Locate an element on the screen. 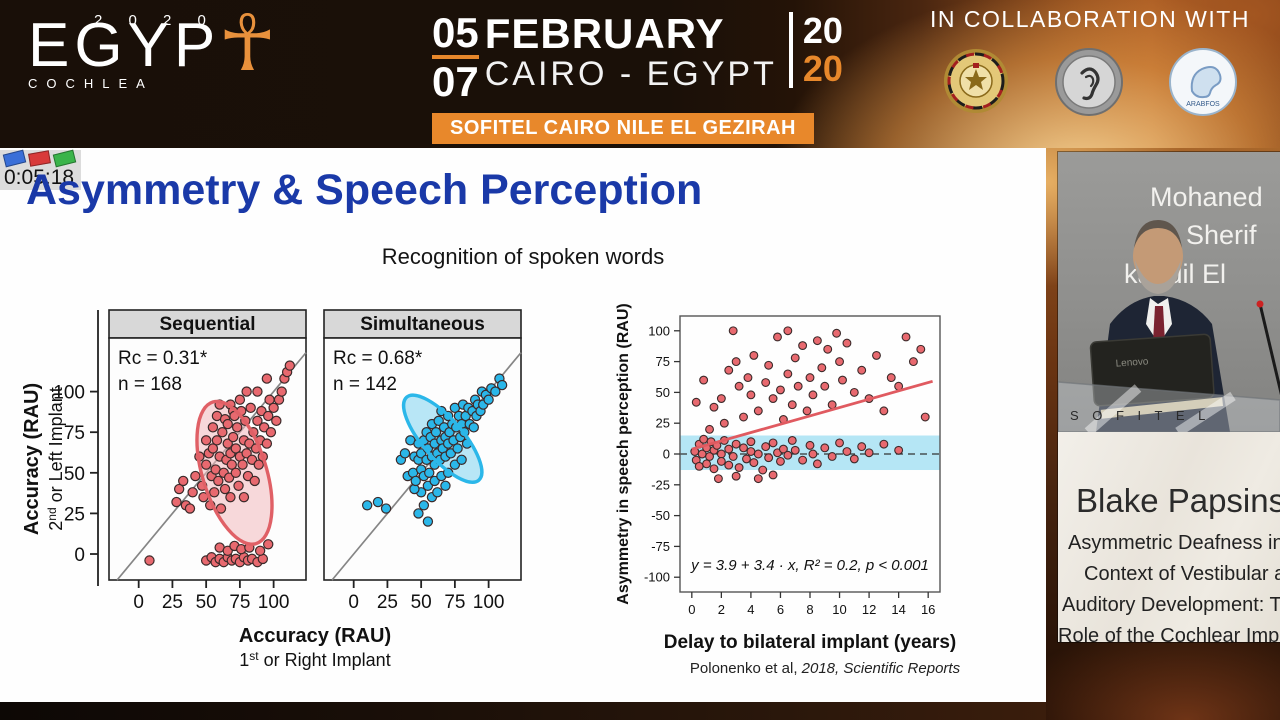 Image resolution: width=1280 pixels, height=720 pixels. military-college-medal-icon is located at coordinates (976, 81).